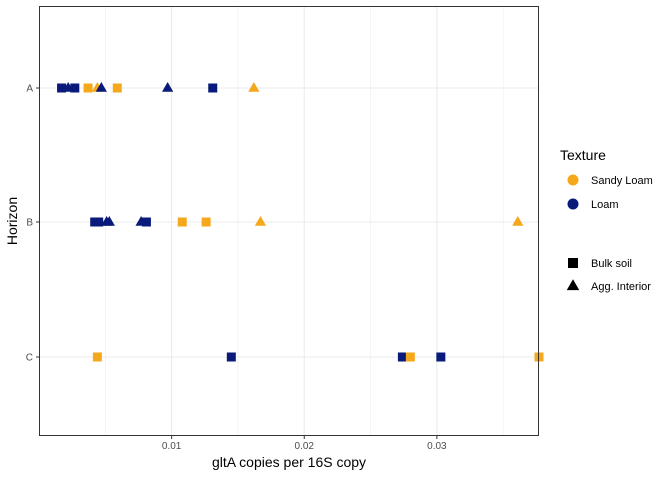 The height and width of the screenshot is (480, 672). Describe the element at coordinates (583, 155) in the screenshot. I see `legend-title: Texture` at that location.